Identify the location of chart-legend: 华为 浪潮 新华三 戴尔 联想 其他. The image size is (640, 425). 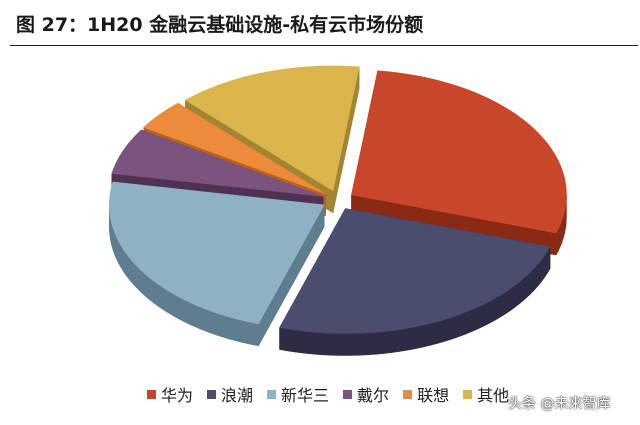
(328, 394).